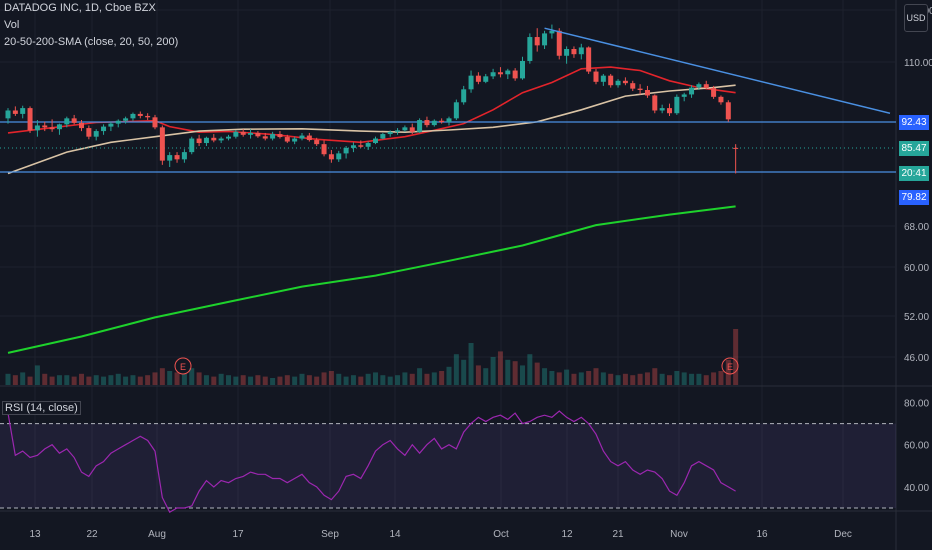 The image size is (932, 550). I want to click on sma-legend: 20-50-200-SMA (close, 20, 50, 200), so click(91, 42).